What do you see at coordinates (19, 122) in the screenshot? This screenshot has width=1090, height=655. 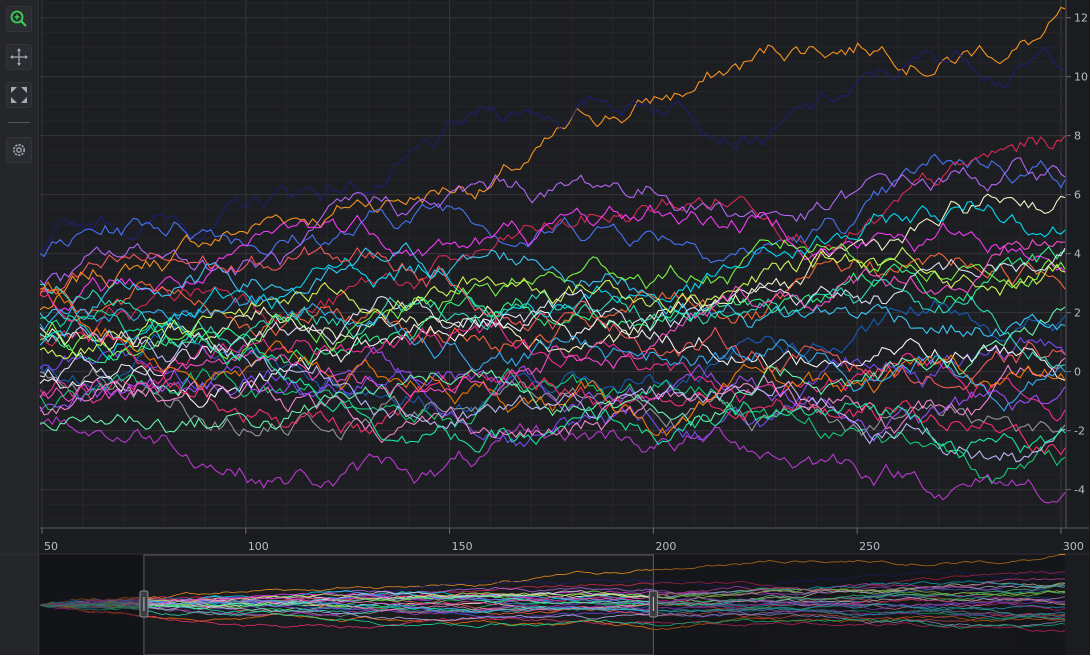 I see `toolbar-separator` at bounding box center [19, 122].